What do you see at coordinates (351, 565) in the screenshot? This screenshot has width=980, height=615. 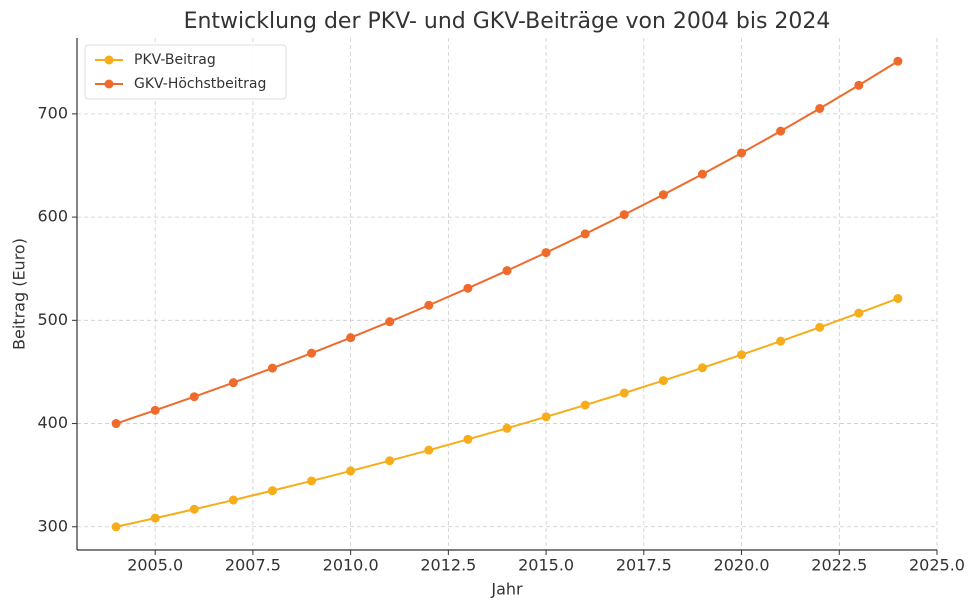 I see `x-tick-label: 2010.0` at bounding box center [351, 565].